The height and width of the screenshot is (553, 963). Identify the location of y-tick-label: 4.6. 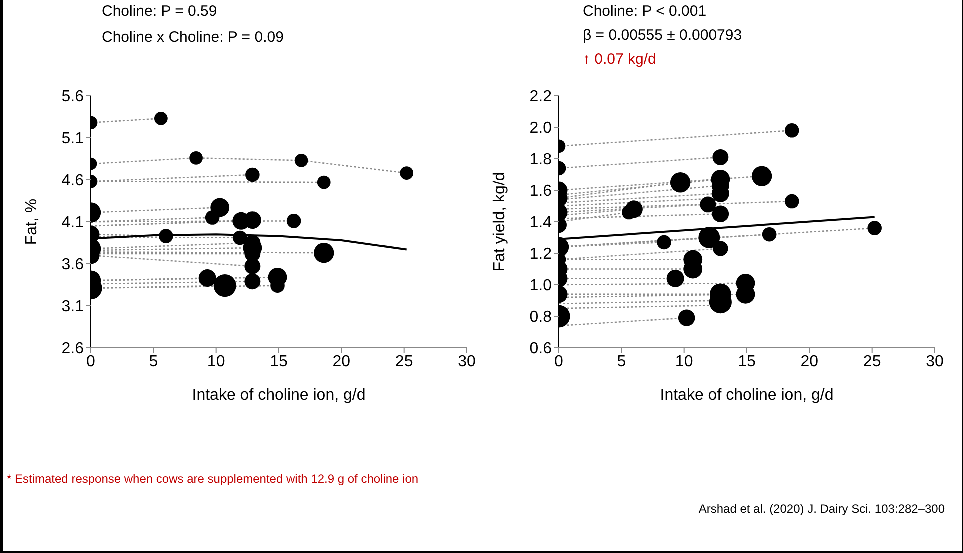
(73, 181).